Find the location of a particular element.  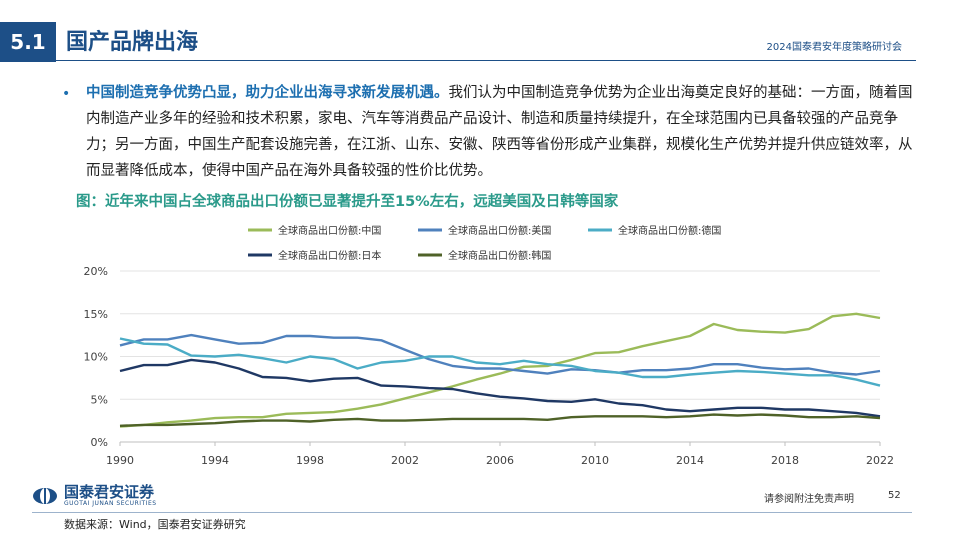

legend-label: 全球商品出口份额:中国 is located at coordinates (329, 230).